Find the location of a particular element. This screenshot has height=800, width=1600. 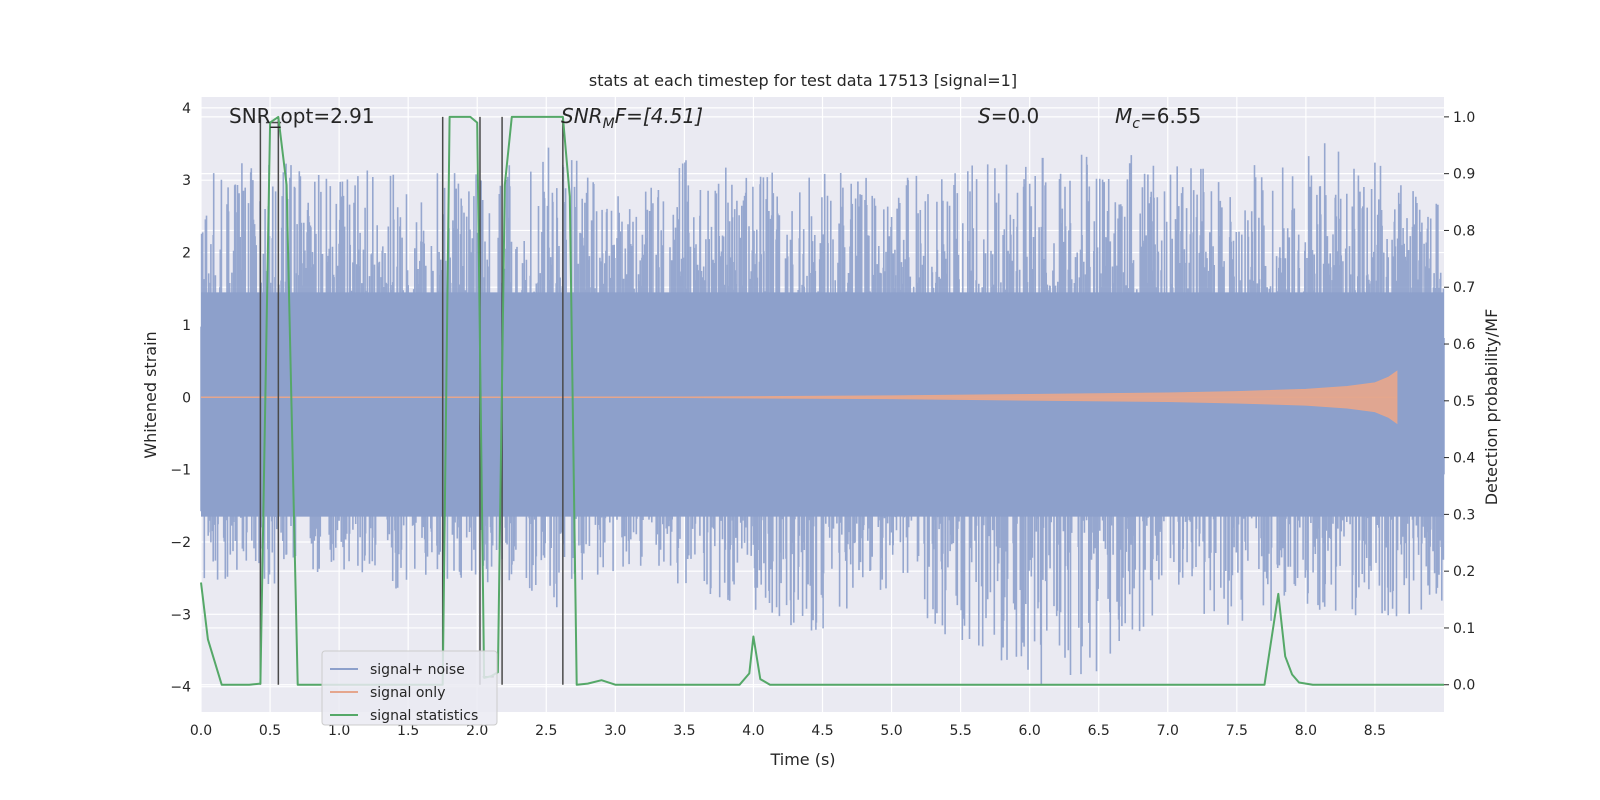

y2-tick-label-4: 0.6 is located at coordinates (1464, 345).